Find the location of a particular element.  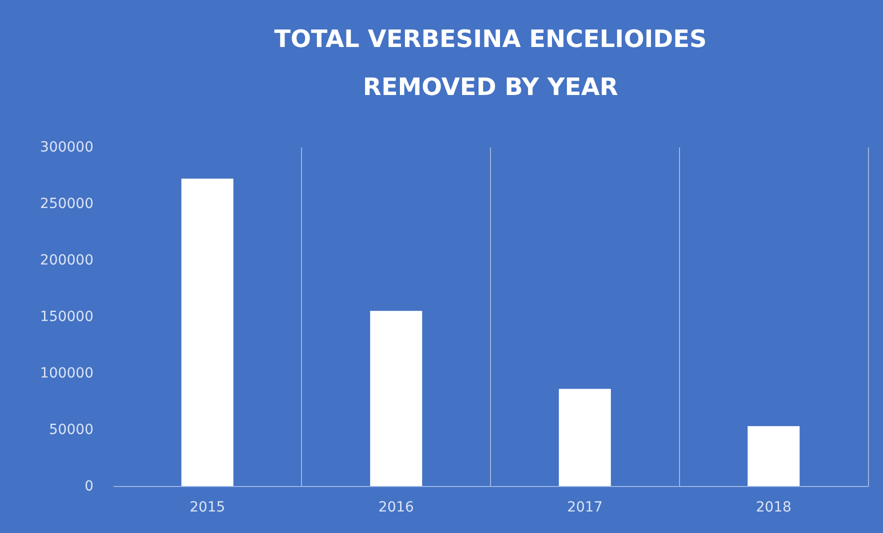

chart-title: TOTAL VERBESINA ENCELIOIDES REMOVED BY YEAR is located at coordinates (490, 63).